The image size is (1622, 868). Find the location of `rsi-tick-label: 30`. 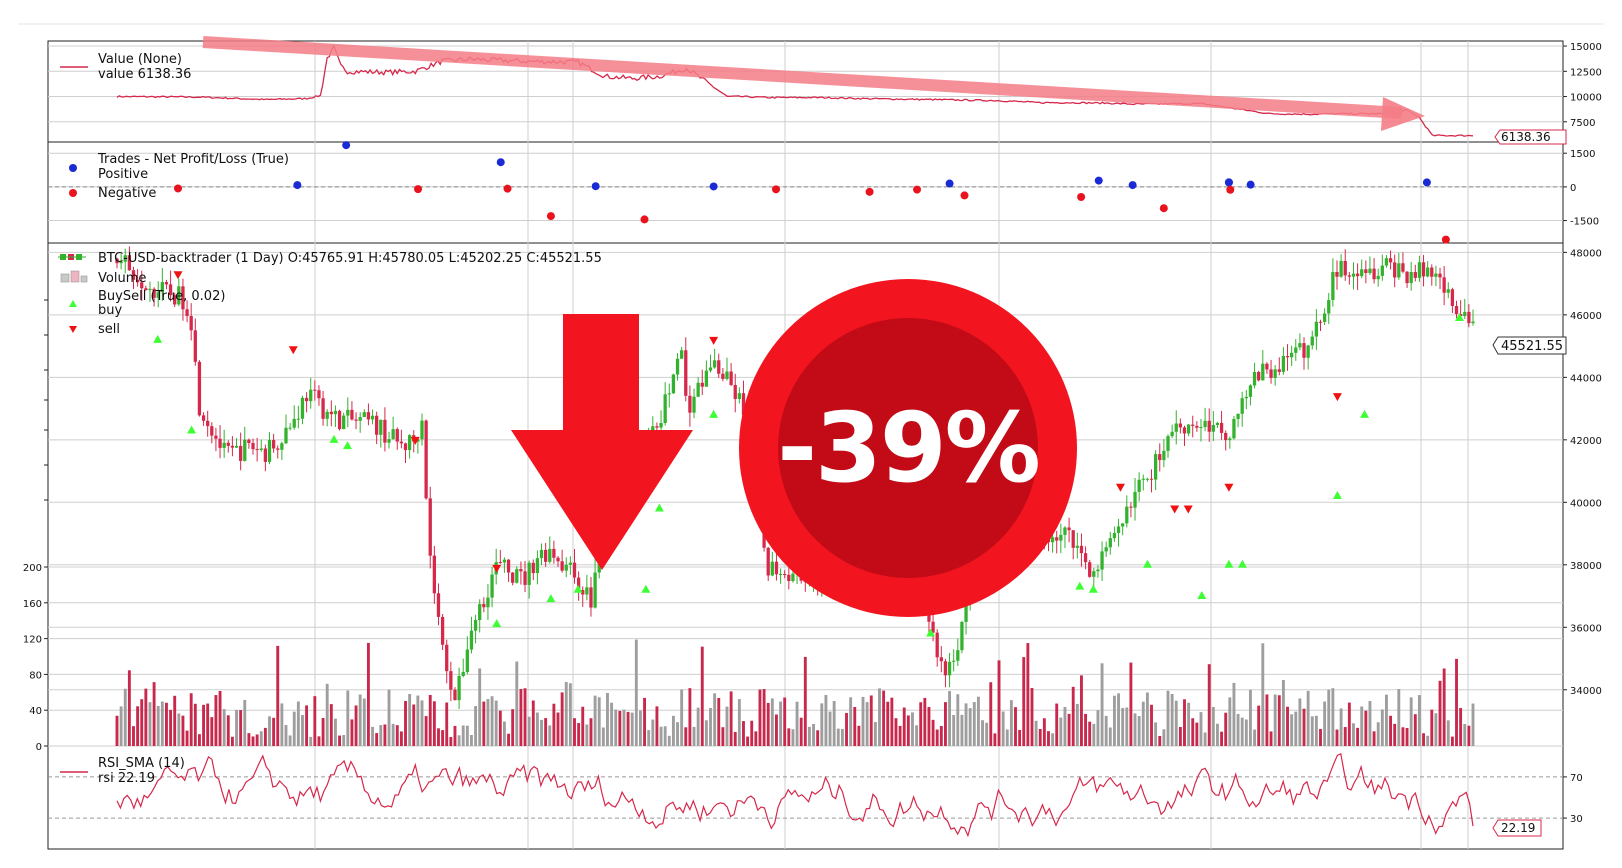

rsi-tick-label: 30 is located at coordinates (1576, 819).